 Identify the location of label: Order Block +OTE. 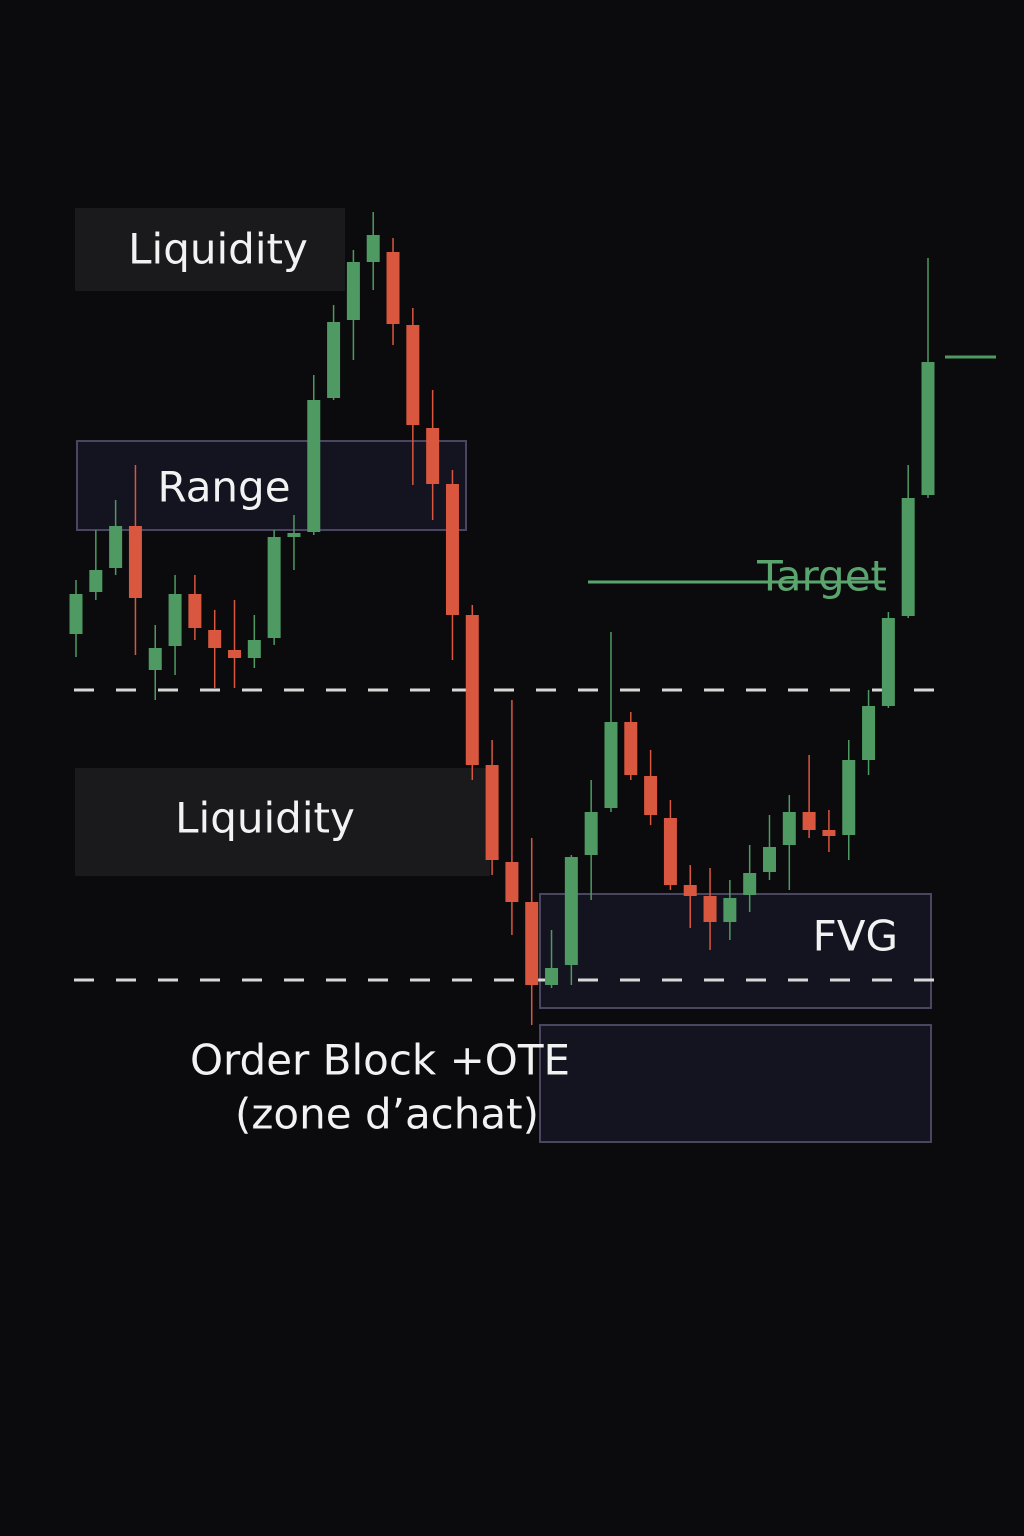
(380, 1060).